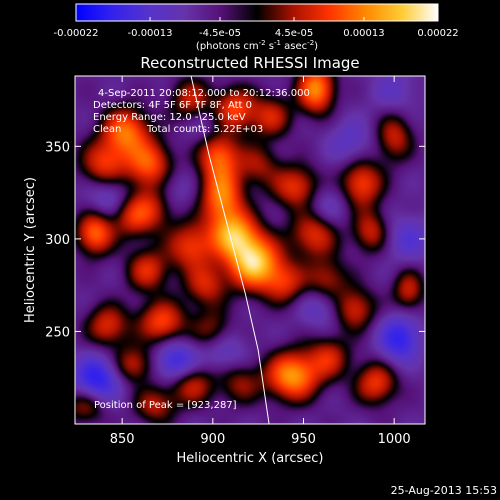 Image resolution: width=500 pixels, height=500 pixels. Describe the element at coordinates (122, 439) in the screenshot. I see `x-tick-label: 850` at that location.